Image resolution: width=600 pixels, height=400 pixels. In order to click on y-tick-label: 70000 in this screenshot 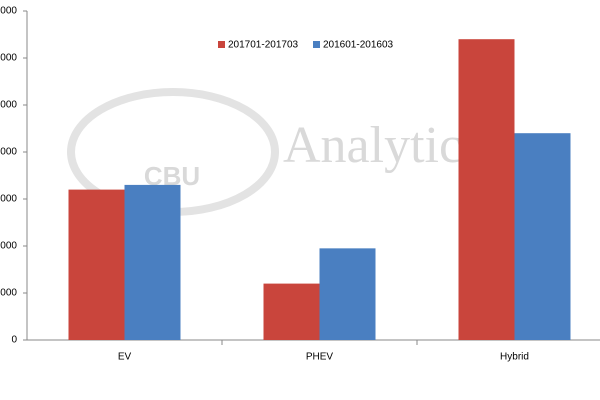, I will do `click(8, 11)`.